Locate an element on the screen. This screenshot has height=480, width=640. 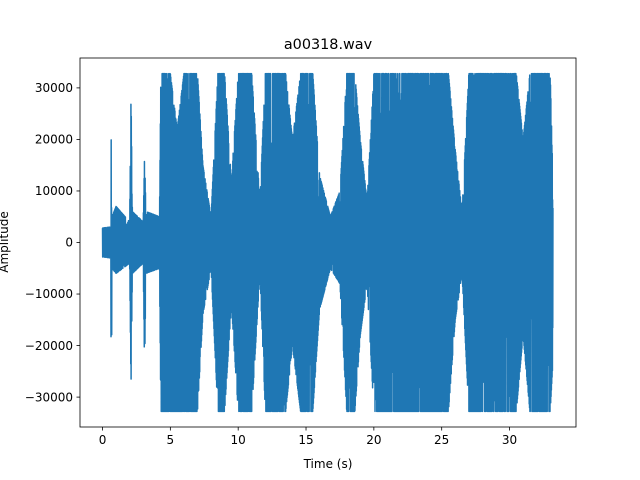
y-tick-label: −10000 is located at coordinates (49, 294).